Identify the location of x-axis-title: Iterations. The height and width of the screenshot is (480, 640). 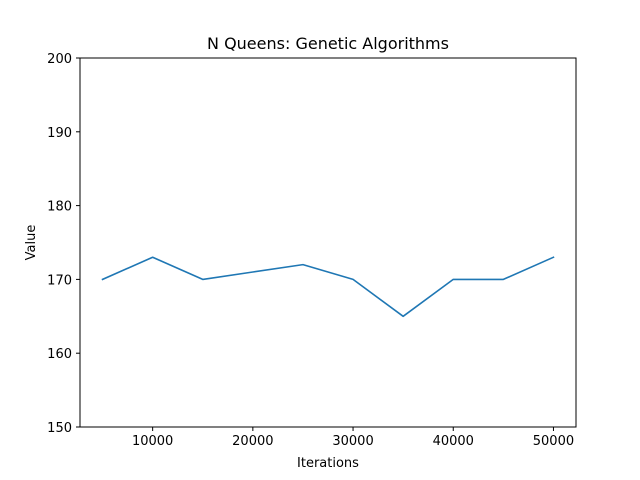
(328, 463).